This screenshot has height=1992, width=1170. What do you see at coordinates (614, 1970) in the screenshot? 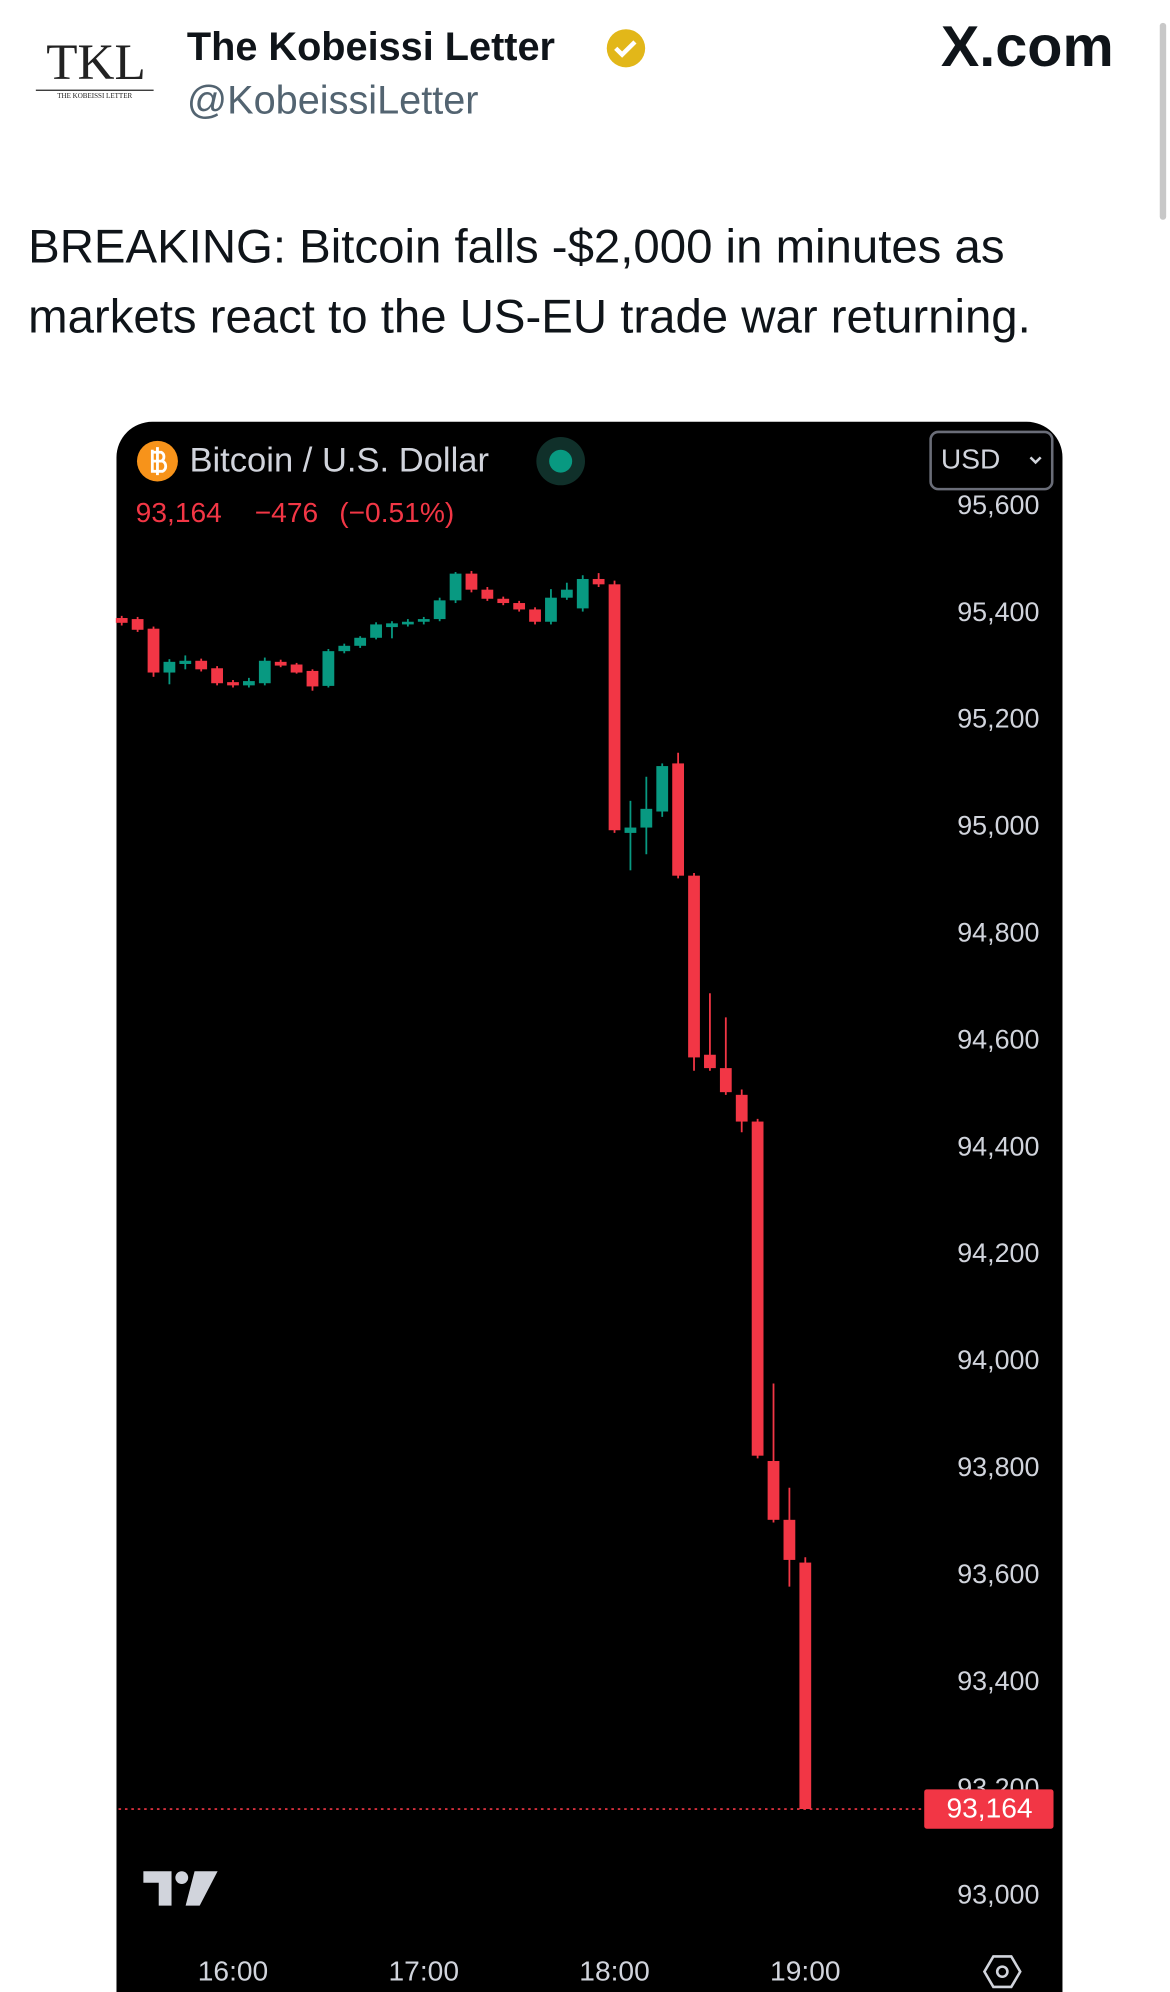
I see `x-tick-label: 18:00` at bounding box center [614, 1970].